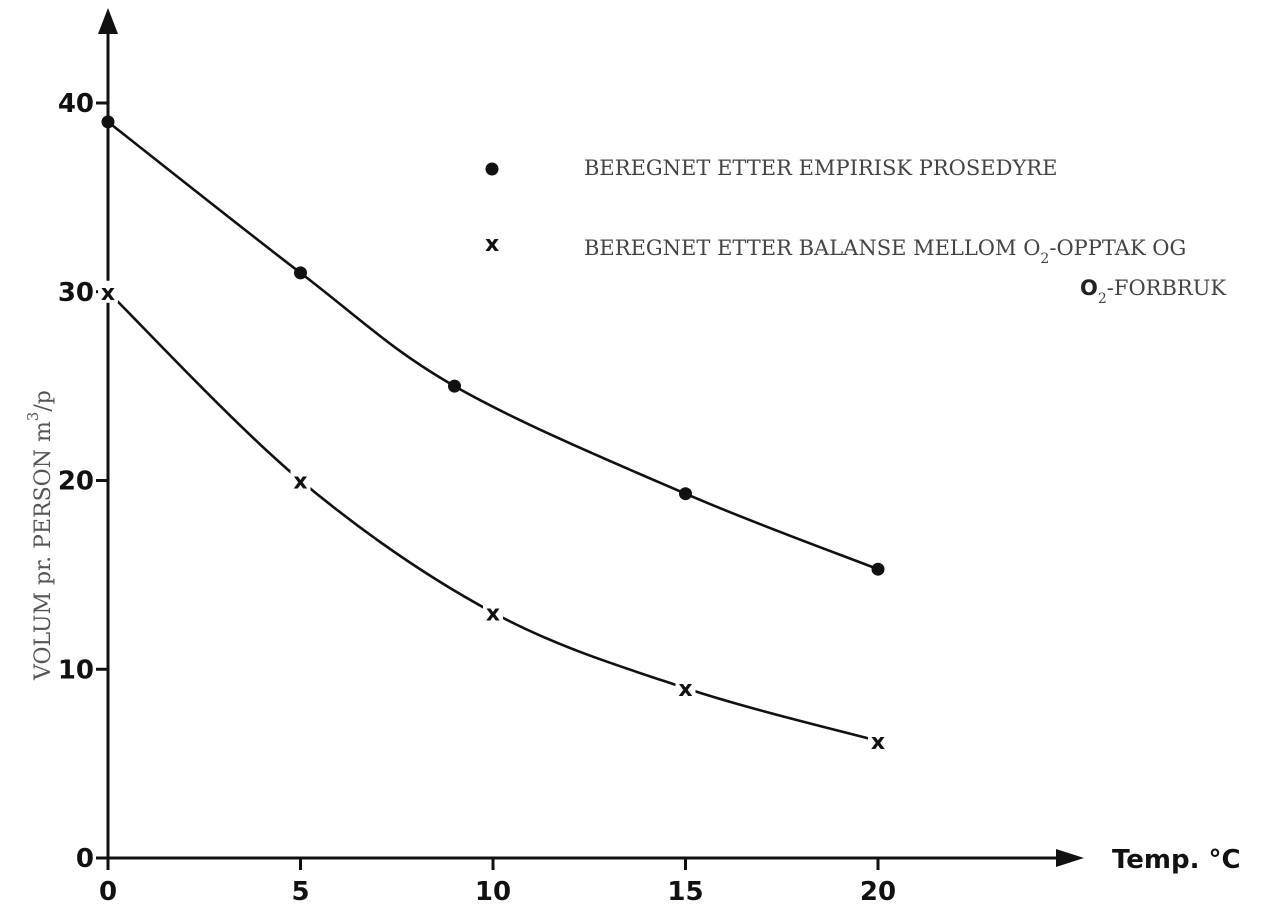 This screenshot has width=1284, height=905. I want to click on y-axis-label-text: VOLUM pr. PERSON m, so click(43, 551).